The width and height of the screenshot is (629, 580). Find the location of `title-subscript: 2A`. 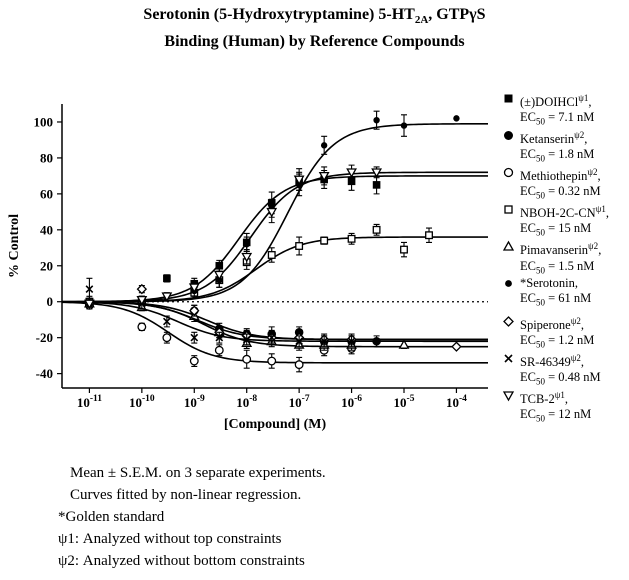

title-subscript: 2A is located at coordinates (421, 20).